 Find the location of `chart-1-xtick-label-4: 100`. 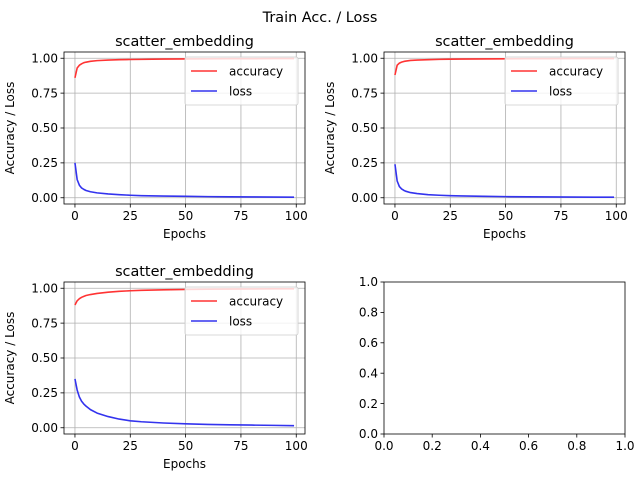

chart-1-xtick-label-4: 100 is located at coordinates (296, 216).